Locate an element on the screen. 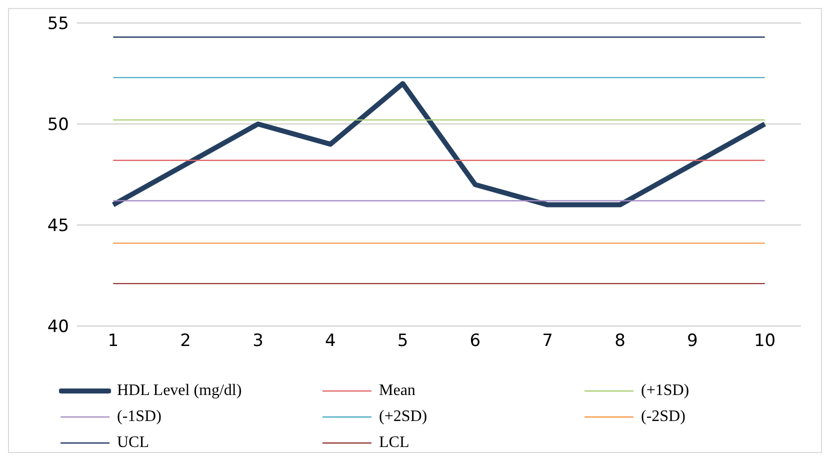 This screenshot has height=461, width=832. y-tick-label: 50 is located at coordinates (58, 125).